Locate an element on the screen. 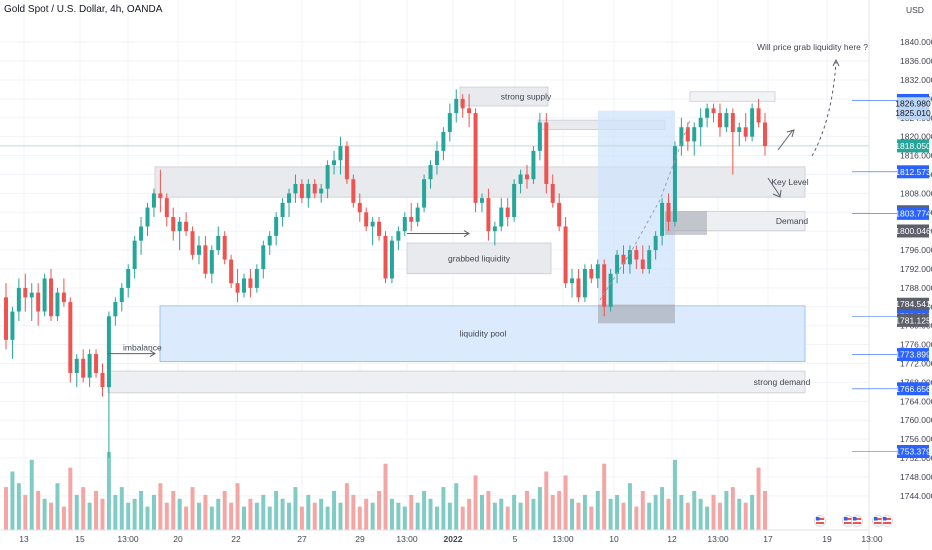  price-tick-label: 1764.000 is located at coordinates (916, 401).